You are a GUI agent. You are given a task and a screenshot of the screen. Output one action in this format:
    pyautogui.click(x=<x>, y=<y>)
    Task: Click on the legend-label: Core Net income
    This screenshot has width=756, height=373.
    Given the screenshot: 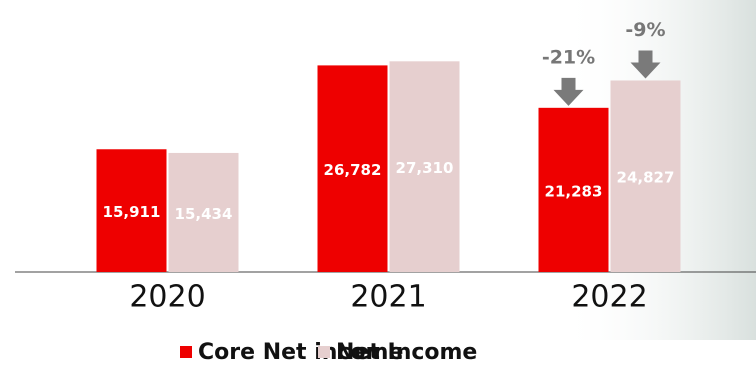 What is the action you would take?
    pyautogui.click(x=300, y=352)
    